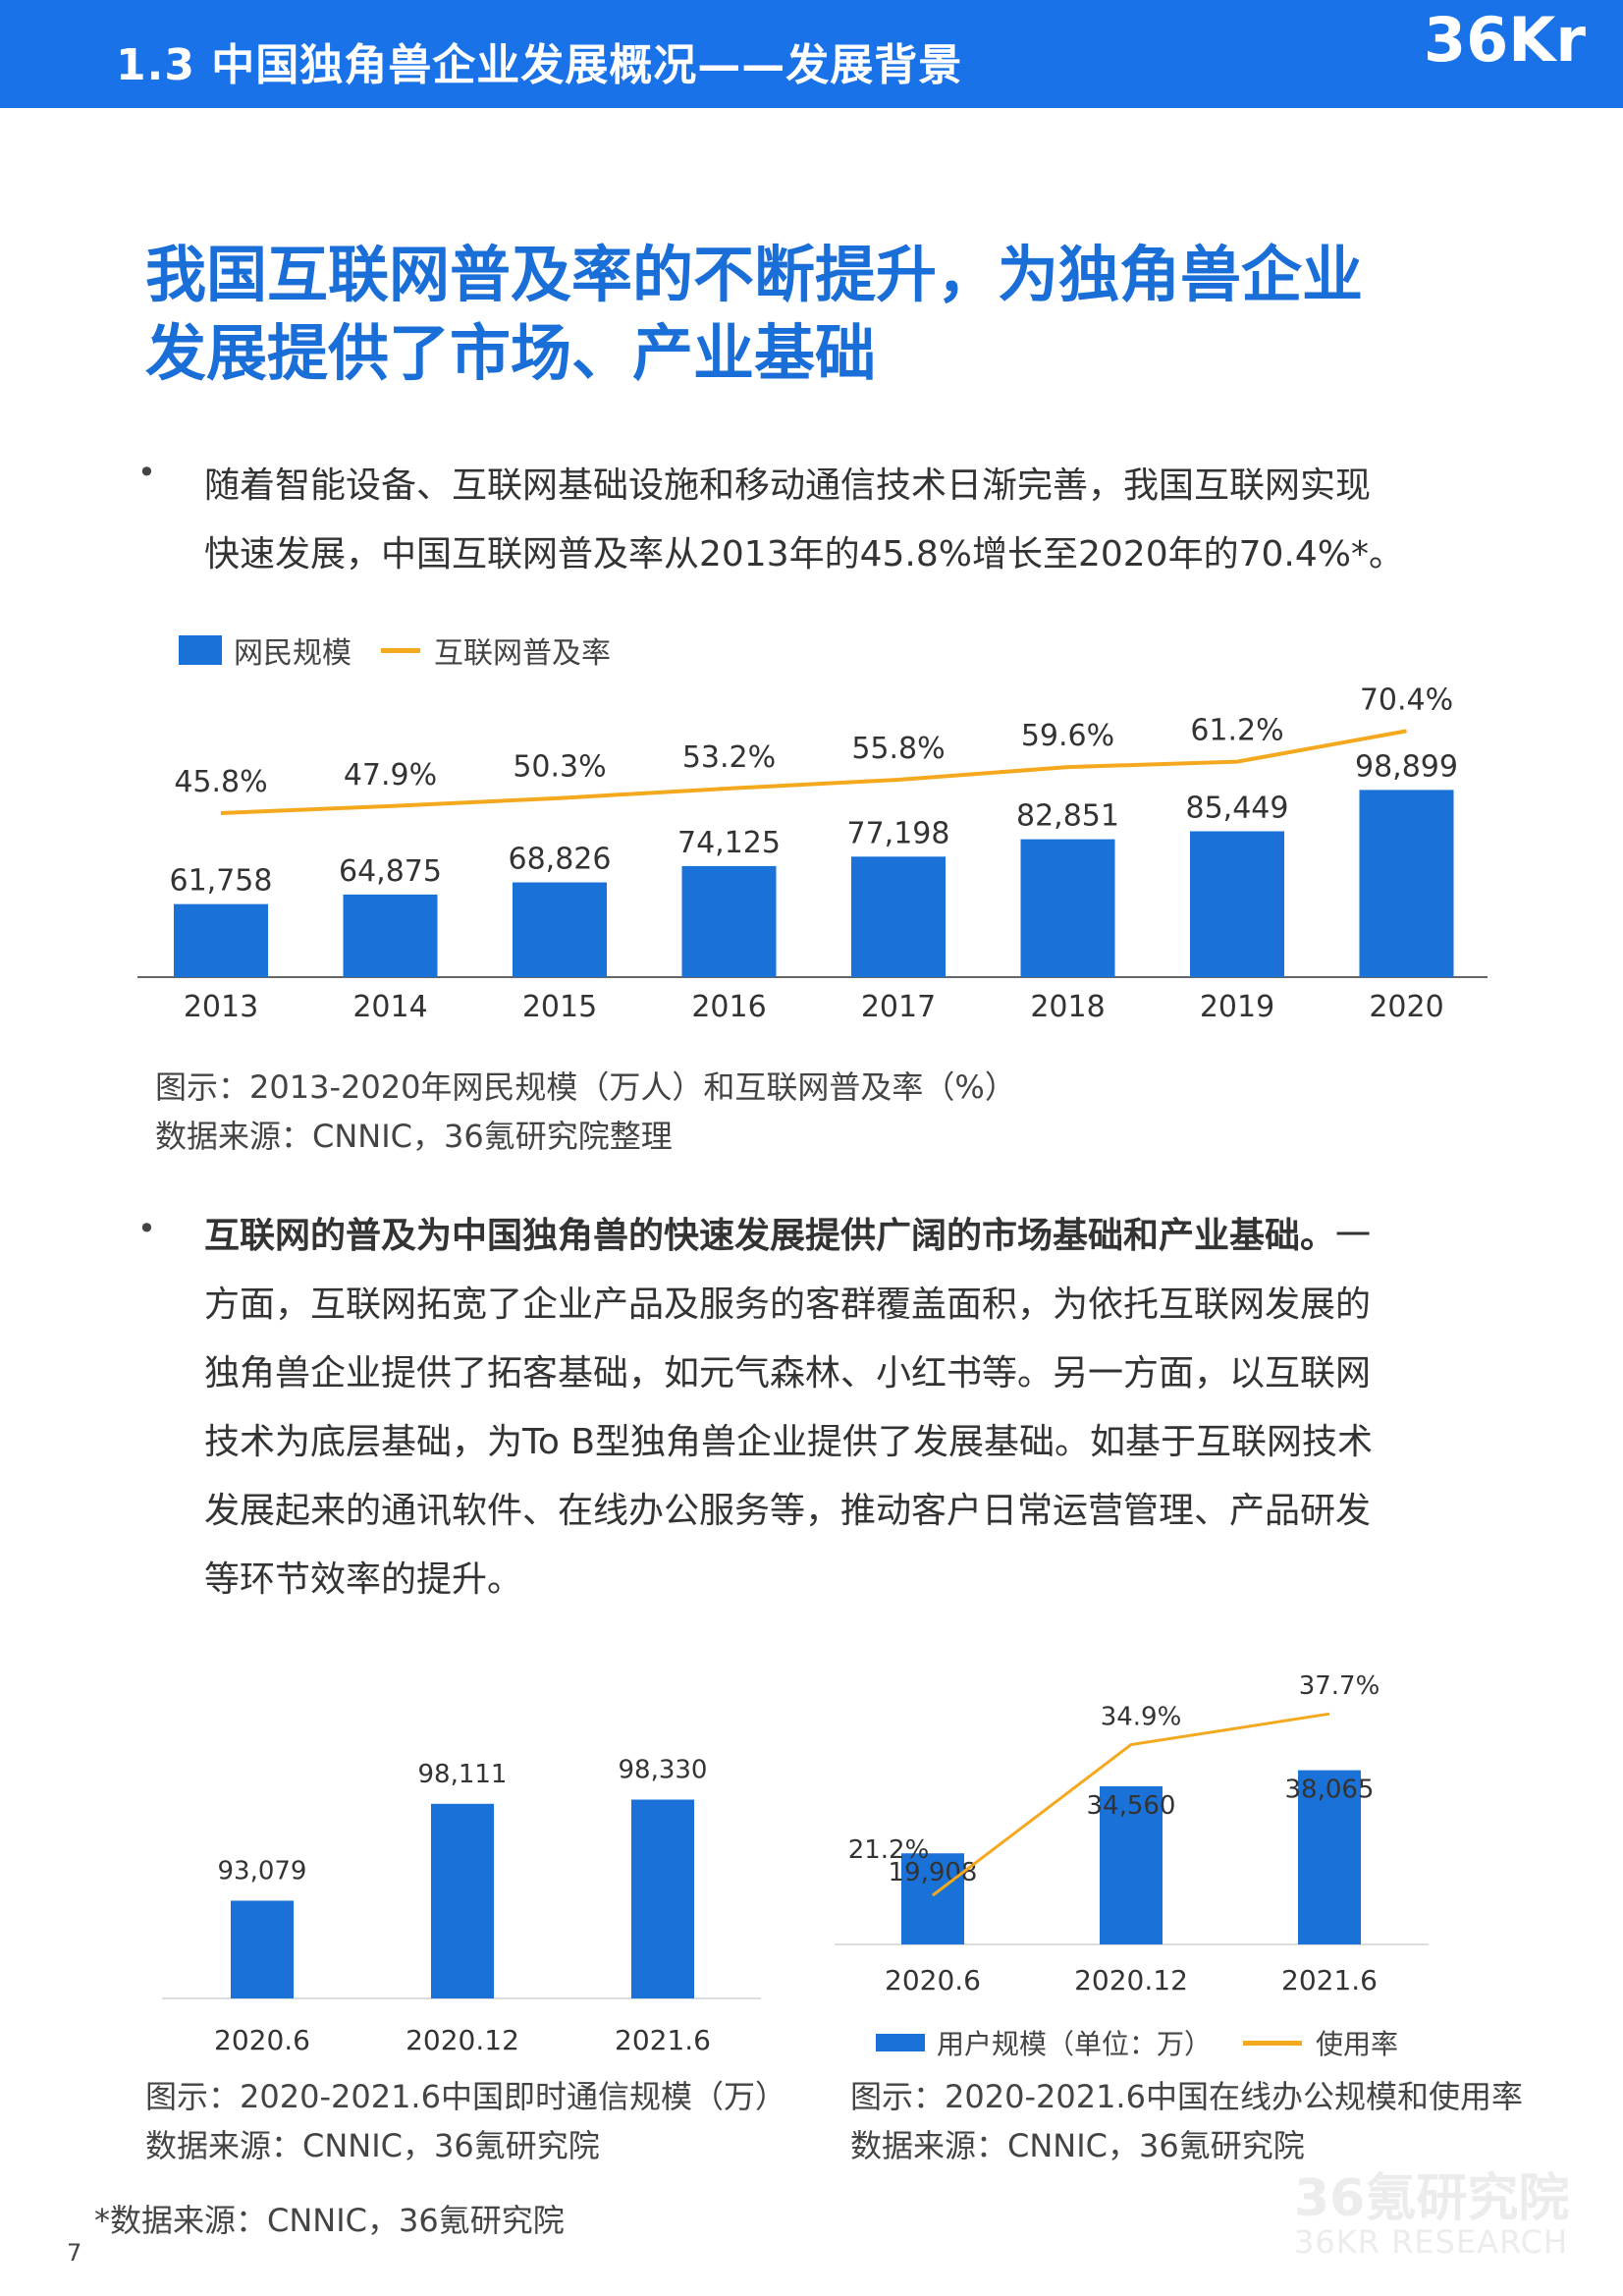 The image size is (1623, 2296). I want to click on chart1-tick-label: 2016, so click(728, 1007).